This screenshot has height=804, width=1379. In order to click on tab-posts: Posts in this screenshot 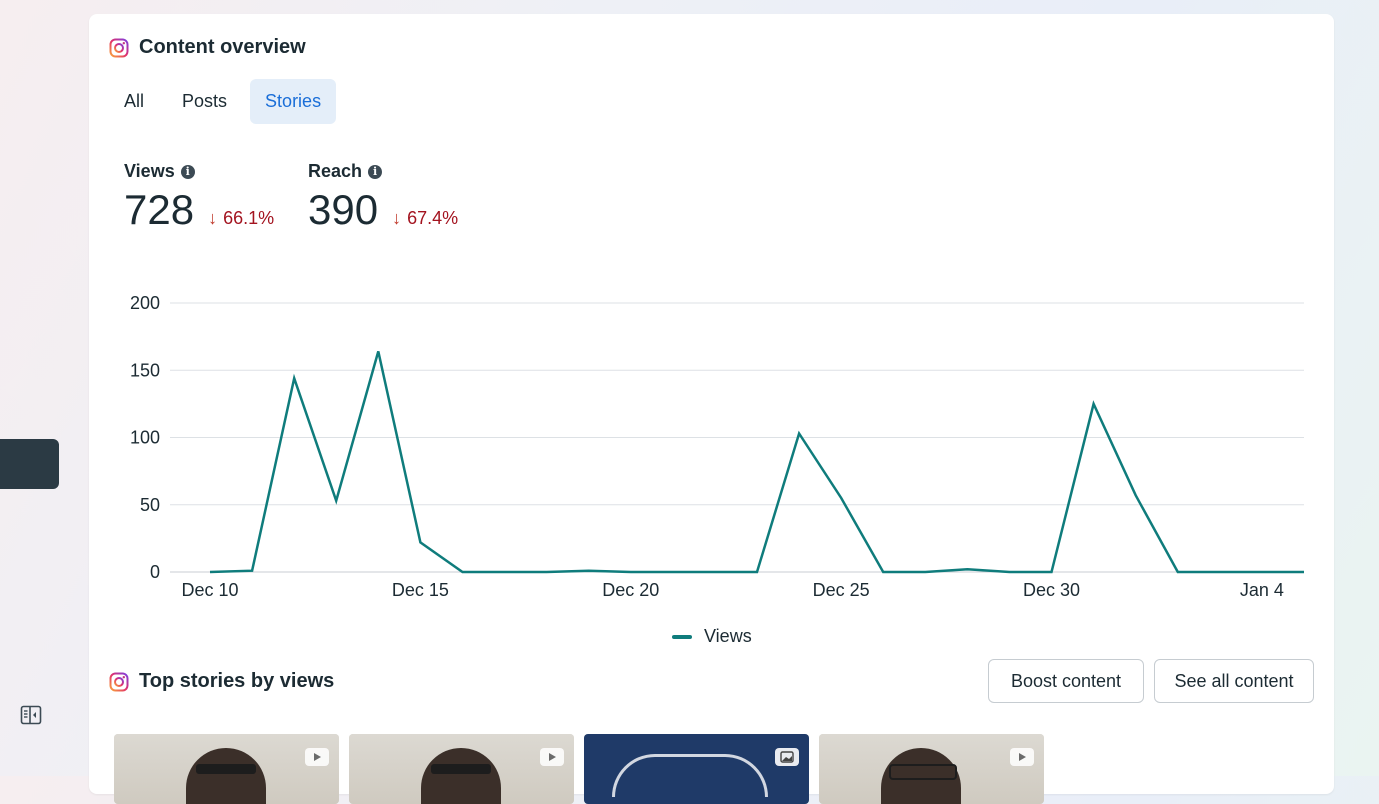, I will do `click(205, 101)`.